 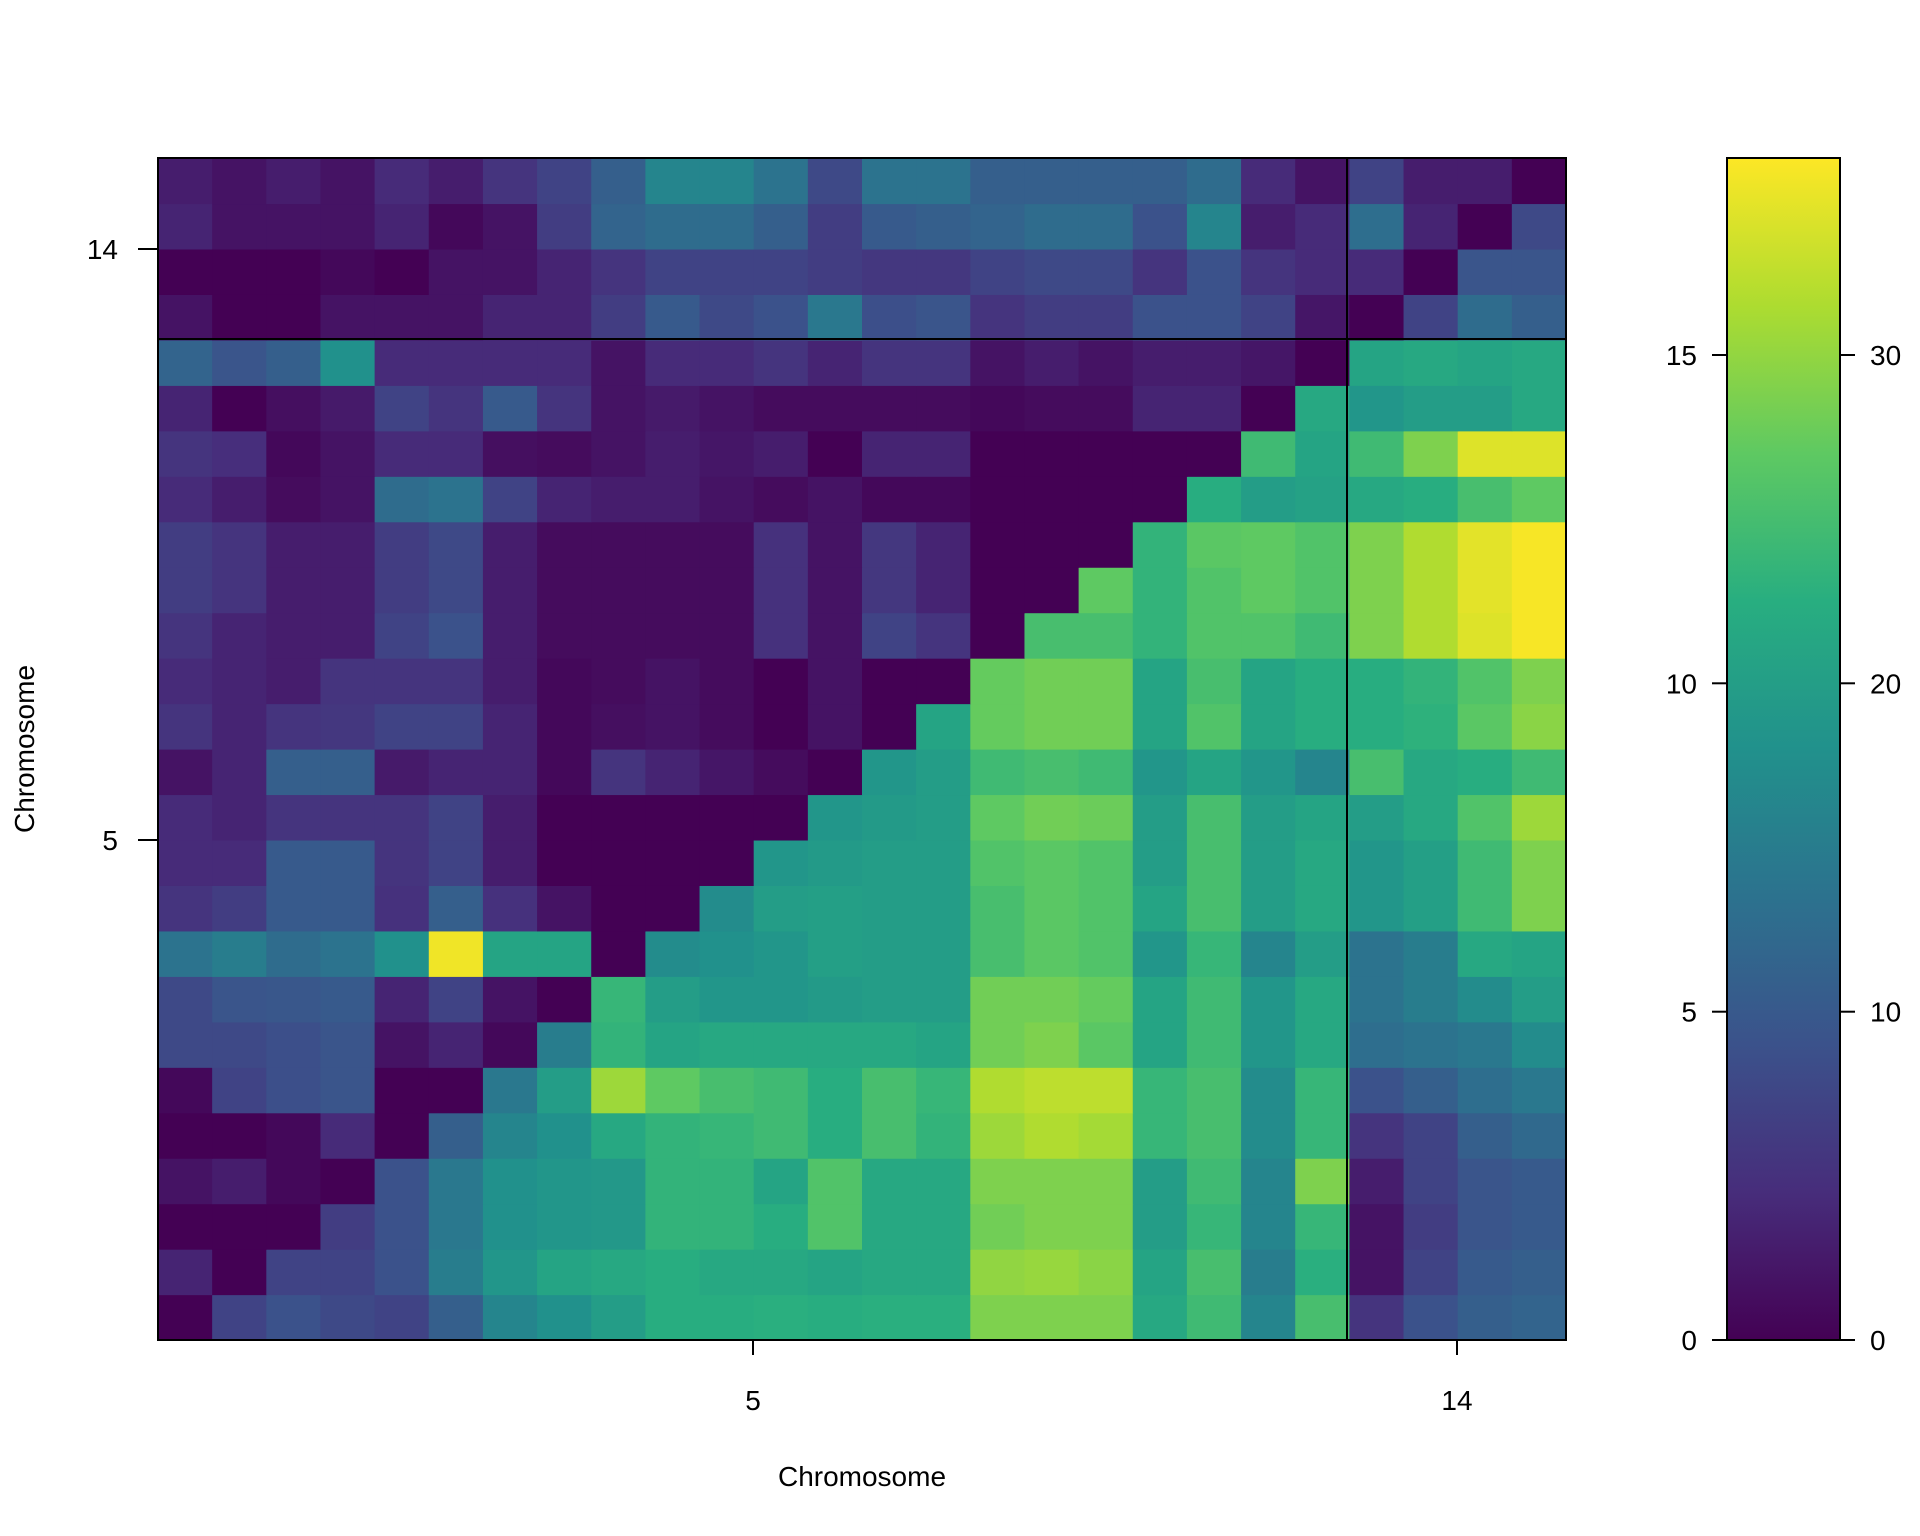 I want to click on colorbar-tick-label: 30, so click(x=1885, y=355).